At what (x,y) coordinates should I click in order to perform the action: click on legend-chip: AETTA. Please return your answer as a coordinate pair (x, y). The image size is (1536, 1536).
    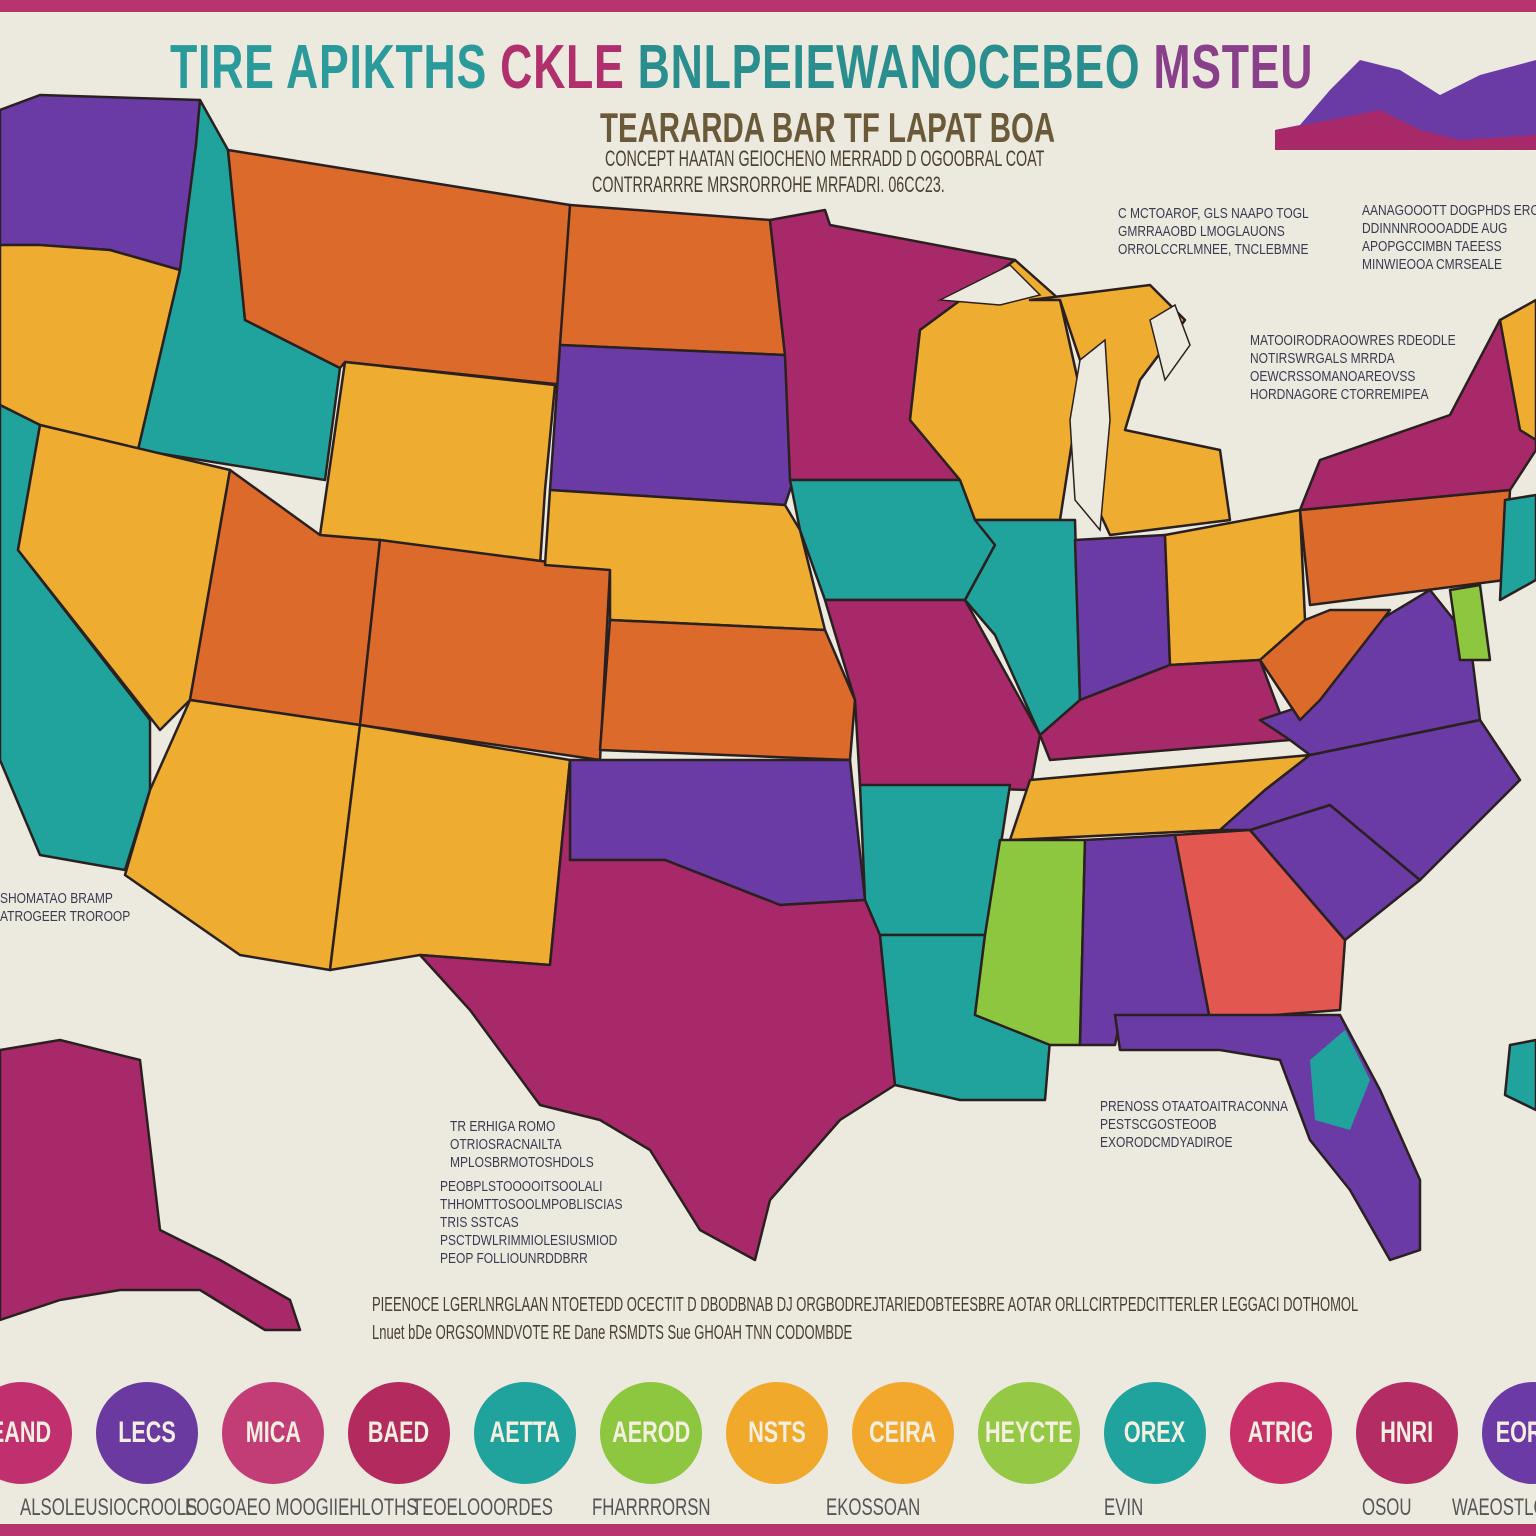
    Looking at the image, I should click on (525, 1433).